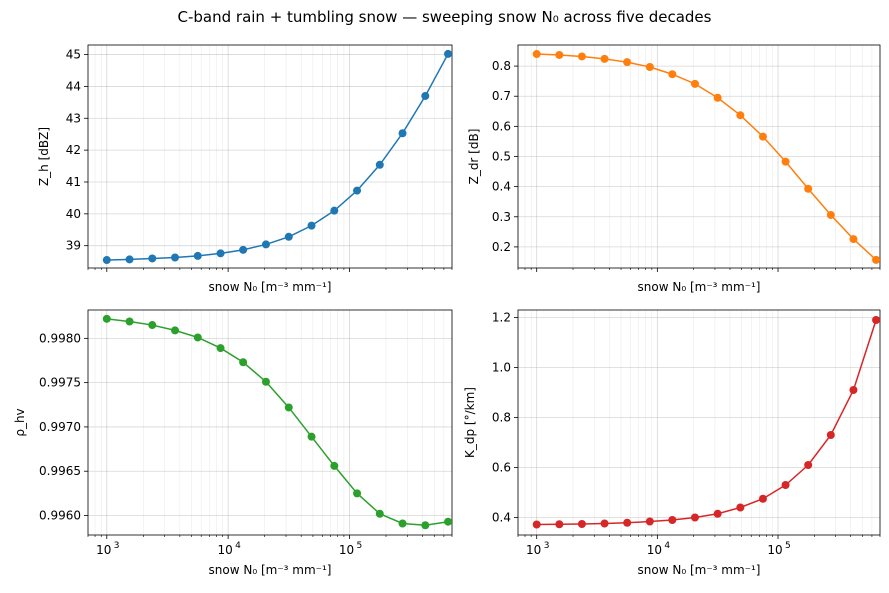 This screenshot has height=593, width=889. I want to click on y-tick-label: 0.5, so click(501, 157).